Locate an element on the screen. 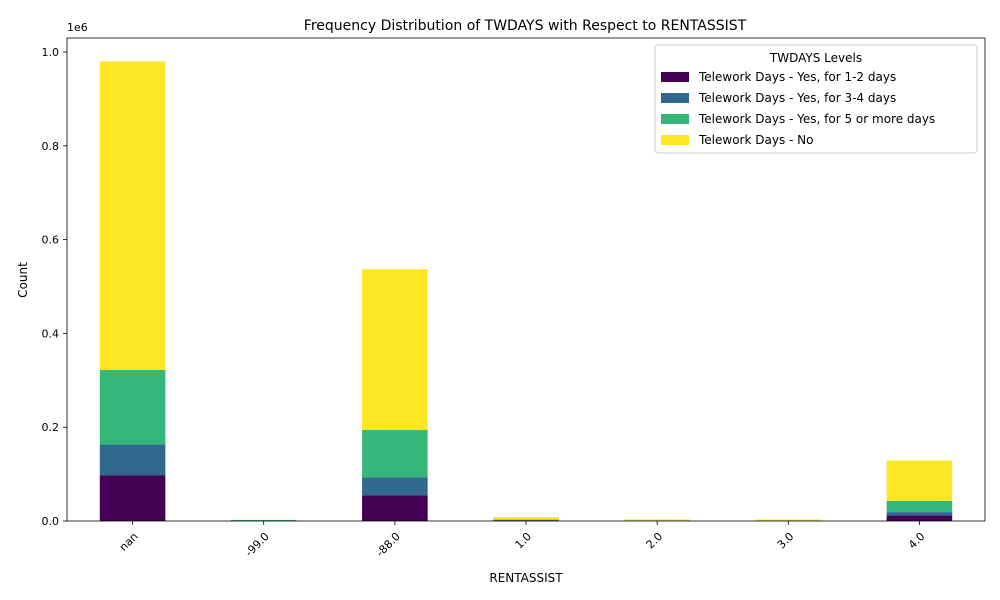 This screenshot has height=600, width=1000. legend-label: Telework Days - No is located at coordinates (755, 140).